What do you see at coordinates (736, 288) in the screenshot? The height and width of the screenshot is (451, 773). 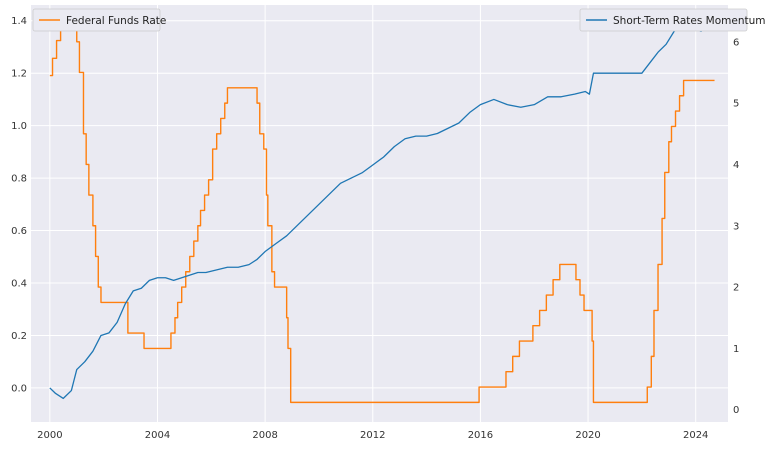 I see `y-right-tick-label: 2` at bounding box center [736, 288].